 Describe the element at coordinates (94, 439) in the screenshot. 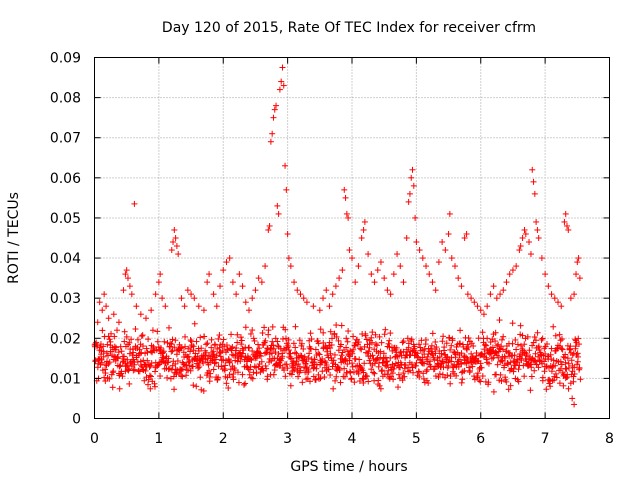

I see `x-tick-label: 0` at that location.